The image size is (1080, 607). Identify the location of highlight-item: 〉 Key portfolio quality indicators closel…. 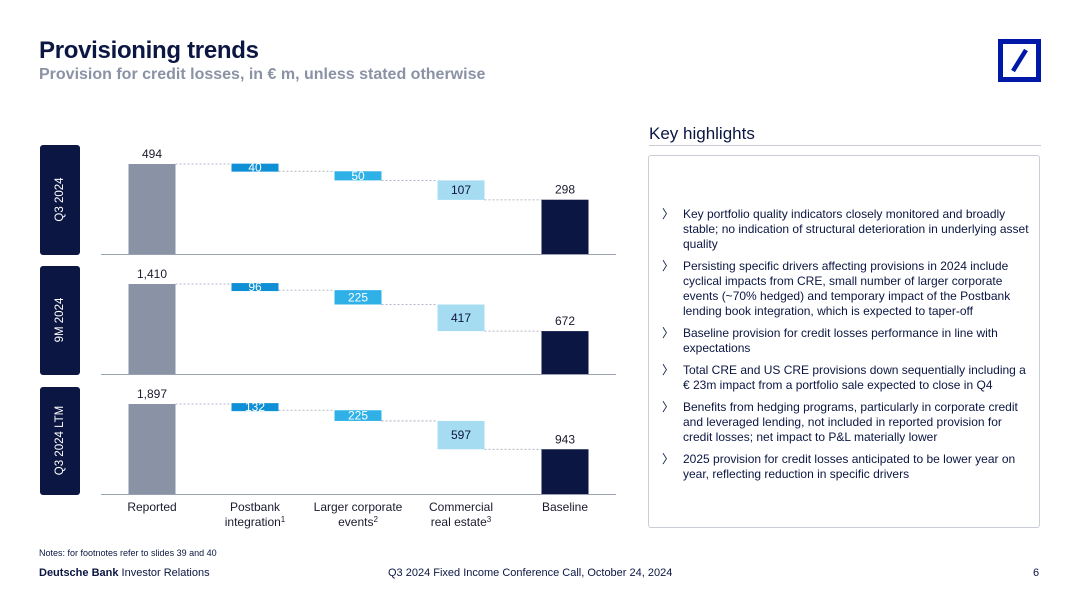
(845, 229).